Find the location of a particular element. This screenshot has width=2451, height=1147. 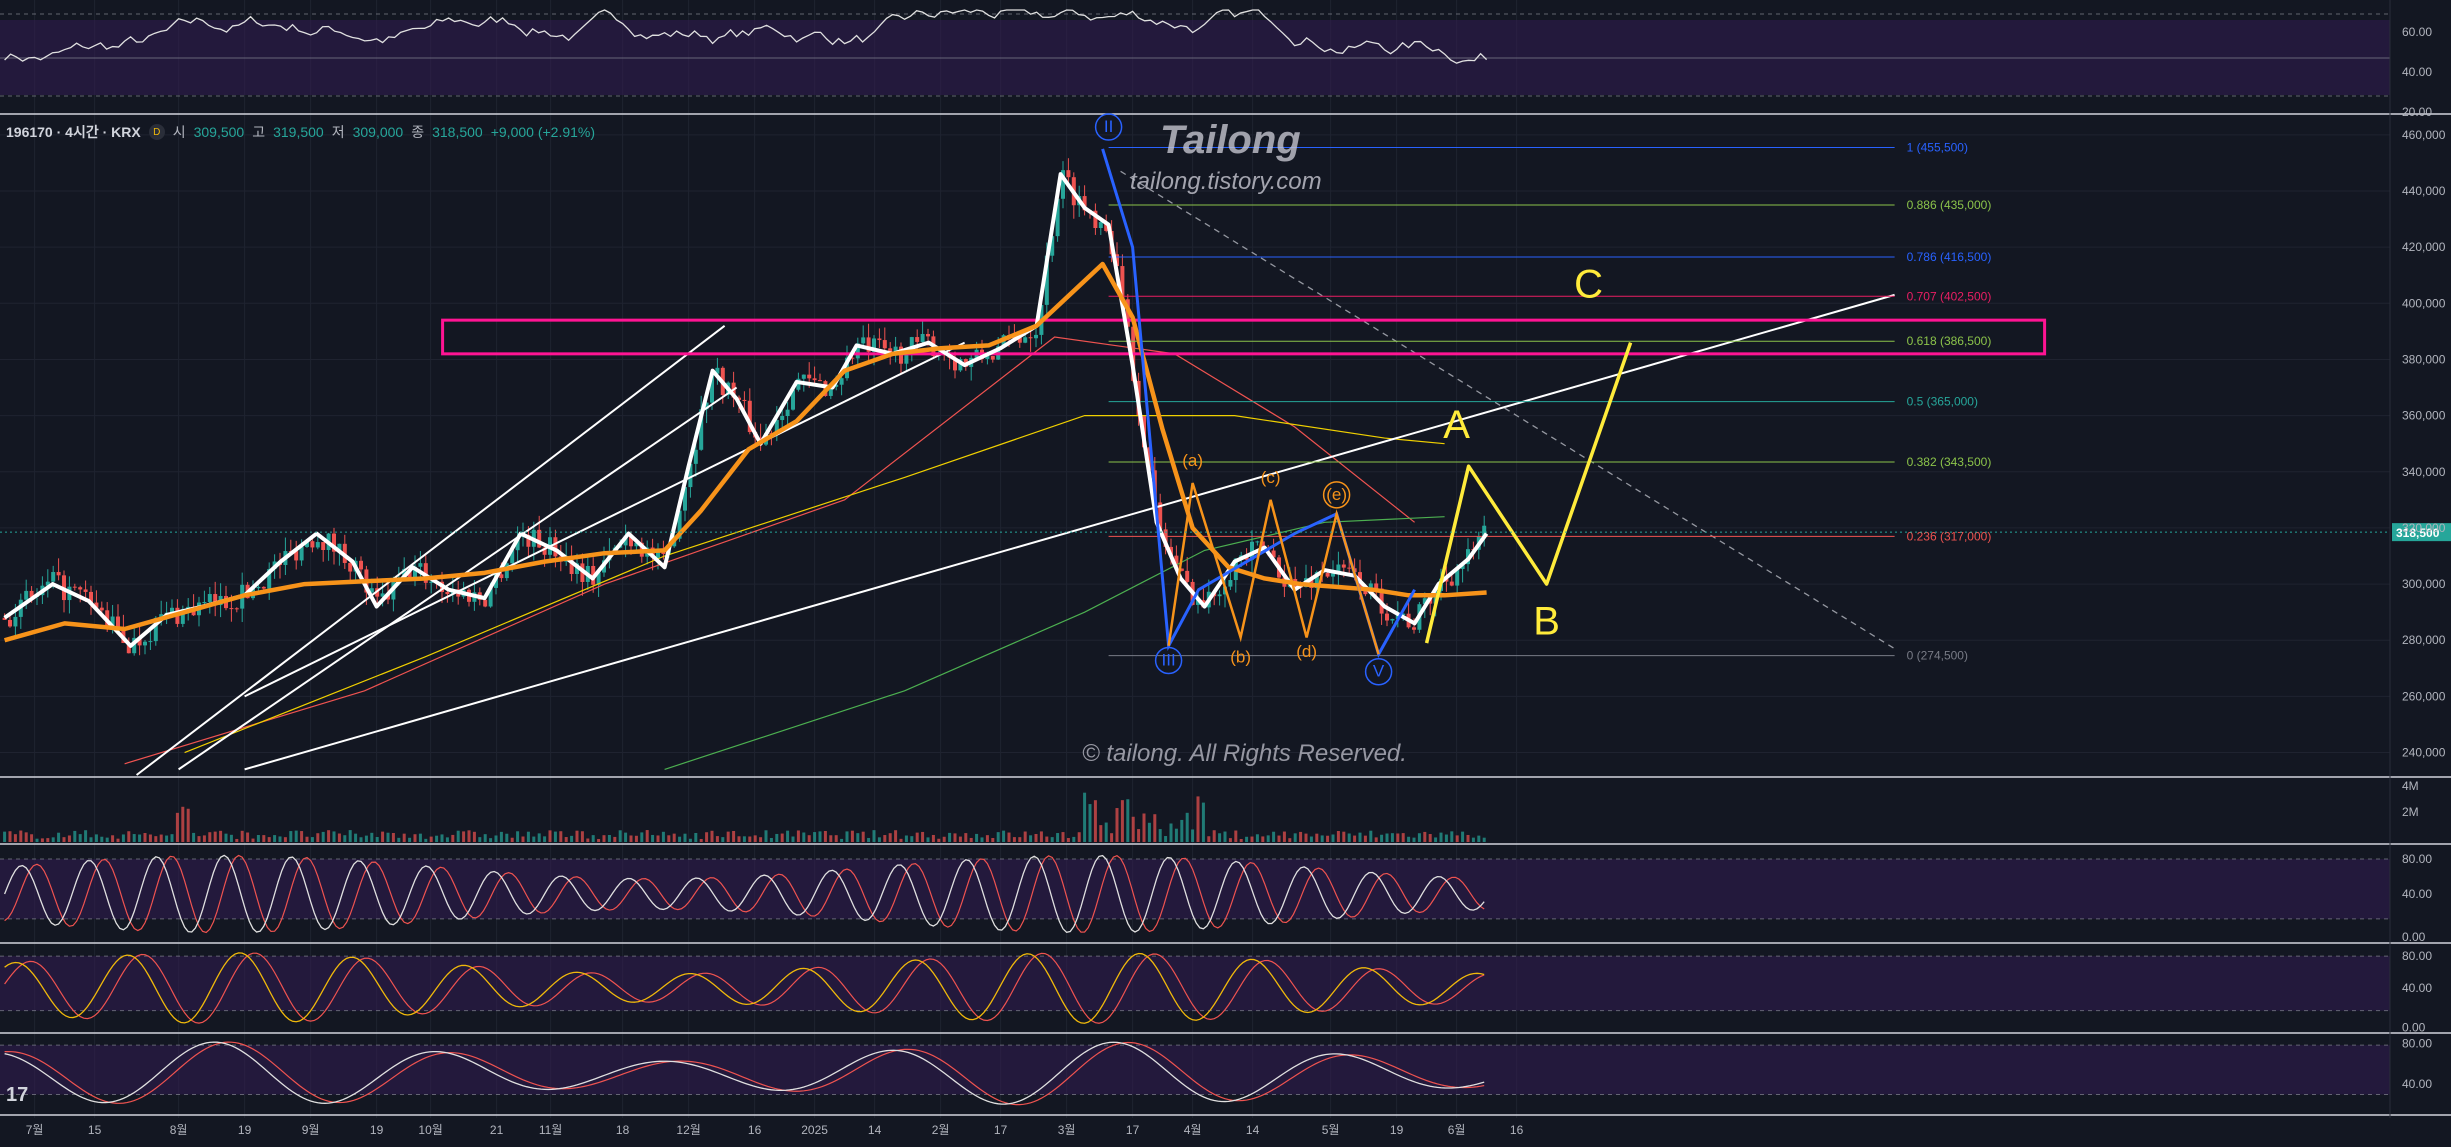

fib-level-label: 0.382 (343,500) is located at coordinates (1949, 462).